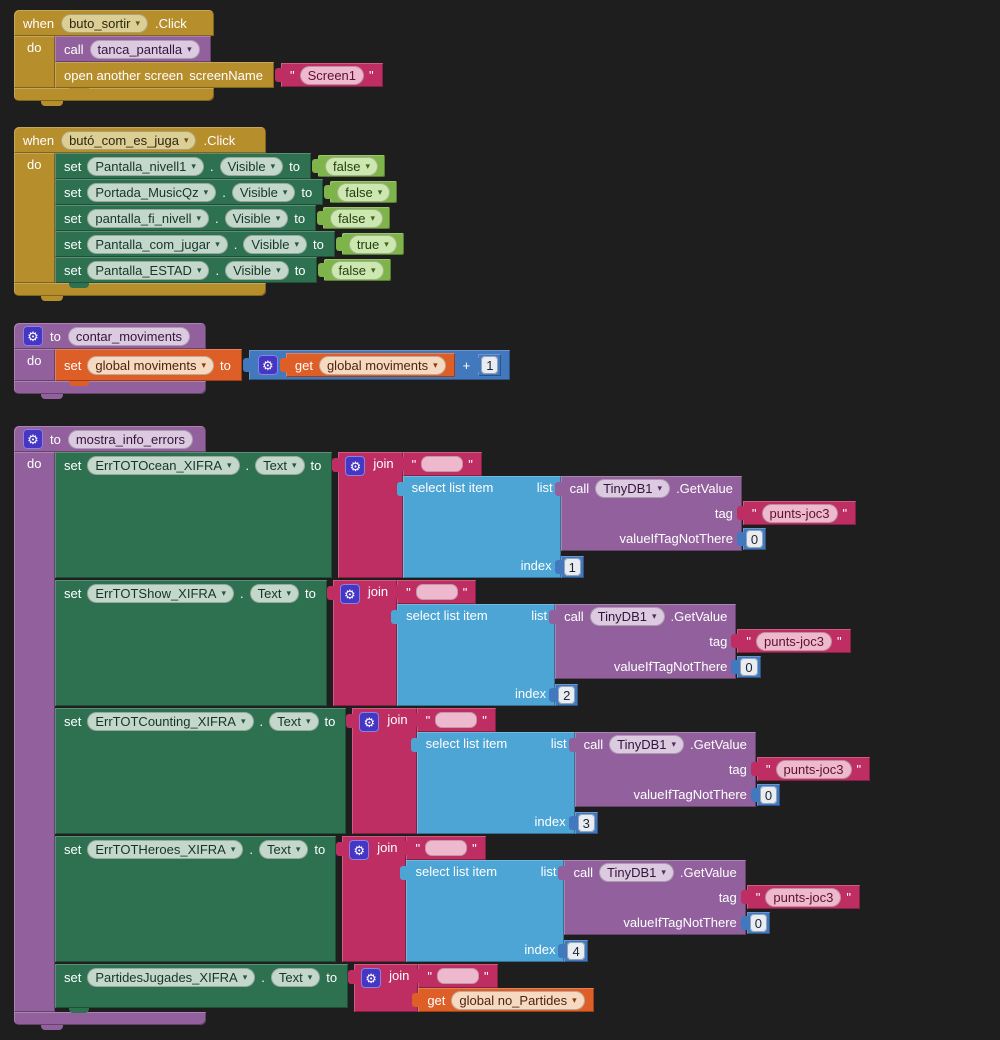 The image size is (1000, 1040). I want to click on component-dropdown: butó_com_es_juga, so click(129, 140).